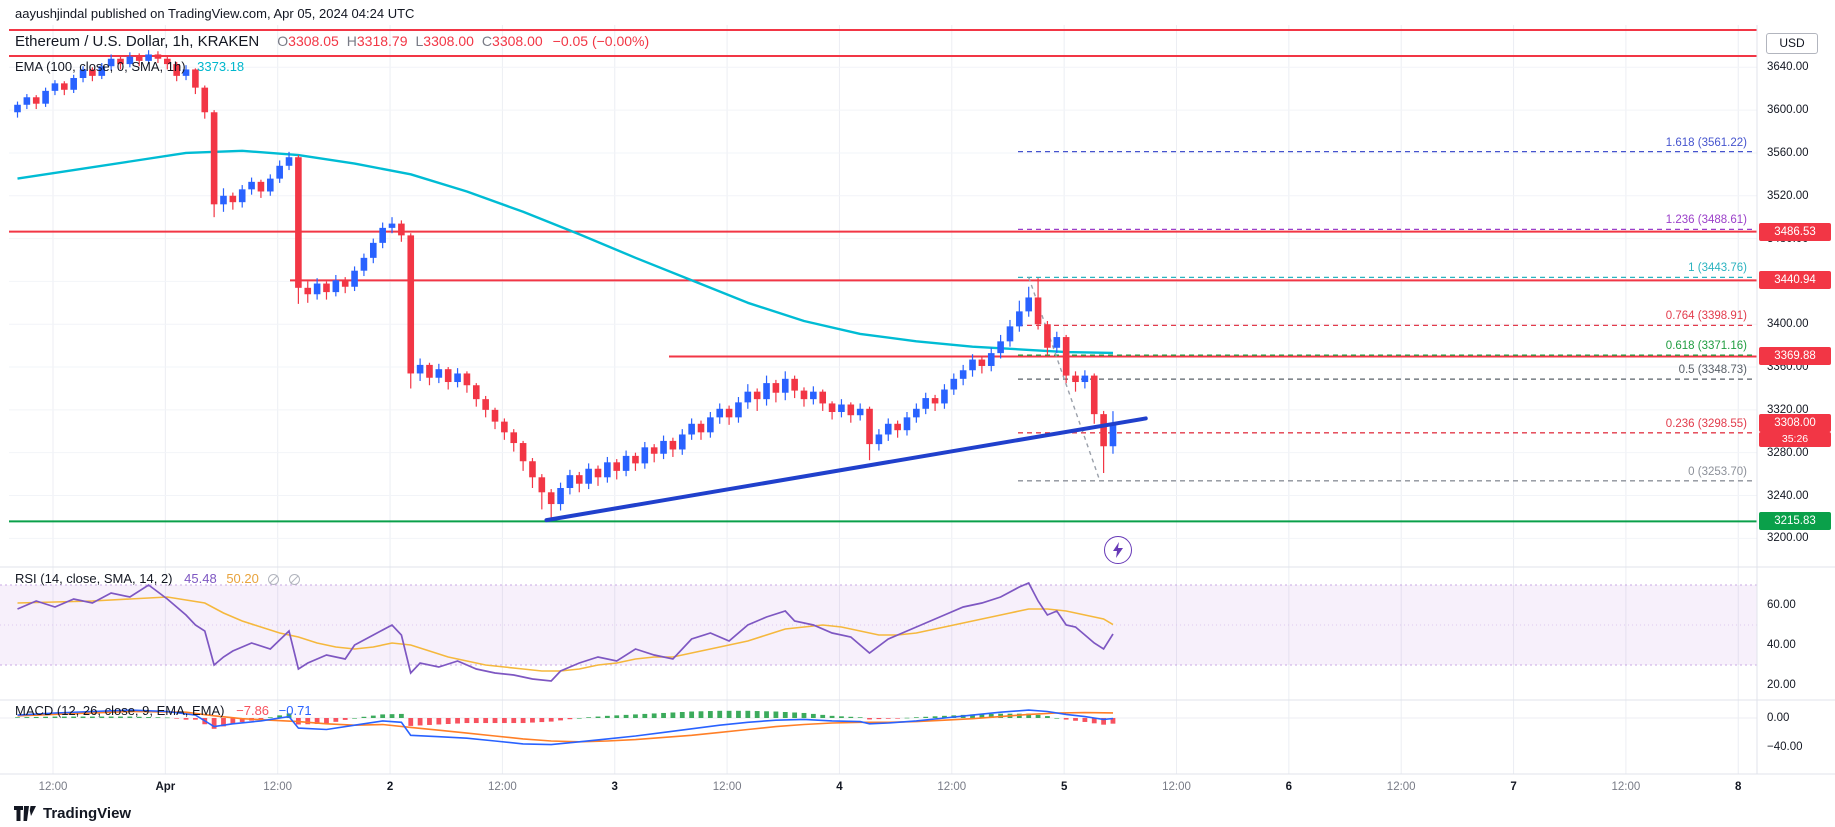 The width and height of the screenshot is (1835, 827). I want to click on indicator-visibility-icon, so click(274, 580).